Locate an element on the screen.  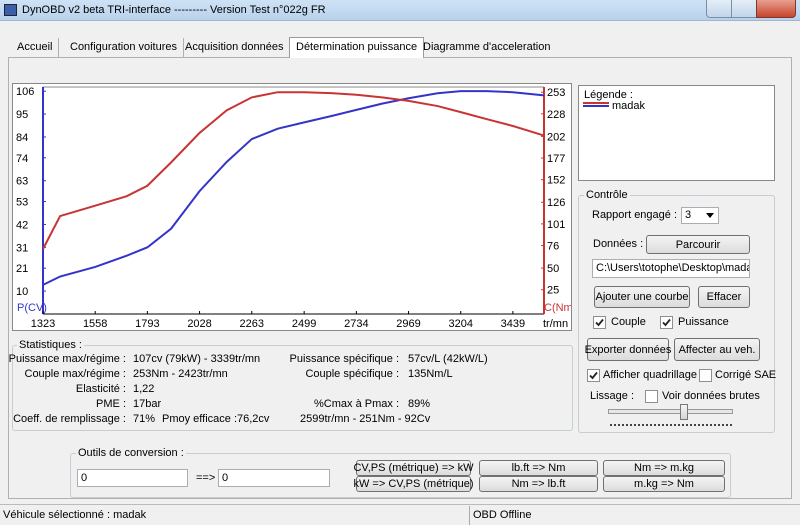
button: Effacer is located at coordinates (724, 297).